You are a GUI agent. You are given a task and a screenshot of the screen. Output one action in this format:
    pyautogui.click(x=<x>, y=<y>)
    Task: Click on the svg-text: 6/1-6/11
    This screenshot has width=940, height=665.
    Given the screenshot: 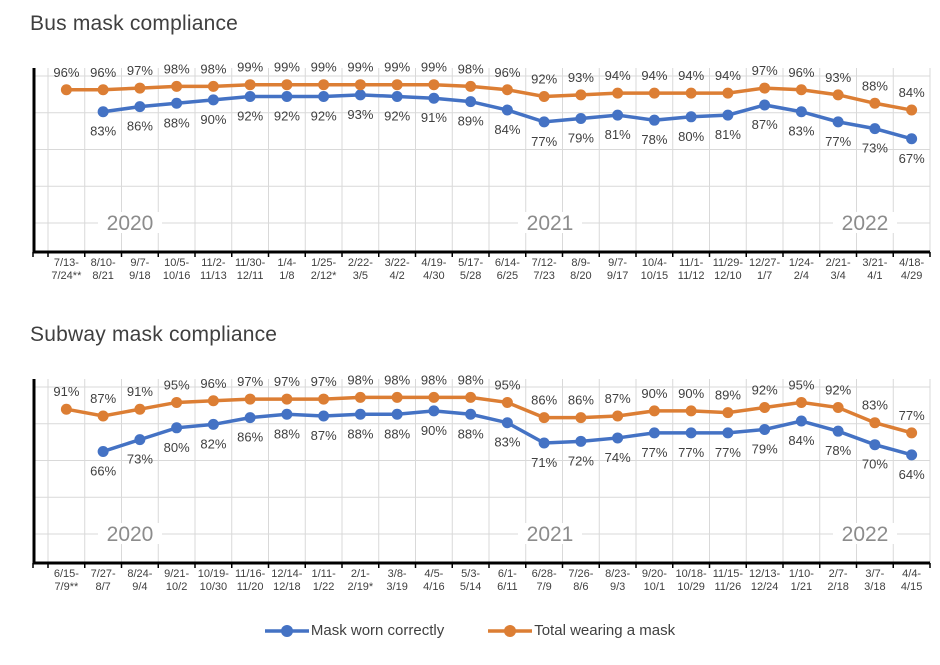 What is the action you would take?
    pyautogui.click(x=507, y=580)
    